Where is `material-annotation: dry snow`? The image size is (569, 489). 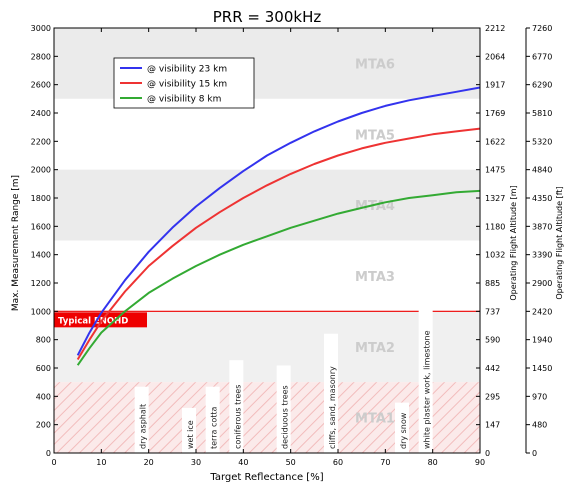
material-annotation: dry snow is located at coordinates (402, 427).